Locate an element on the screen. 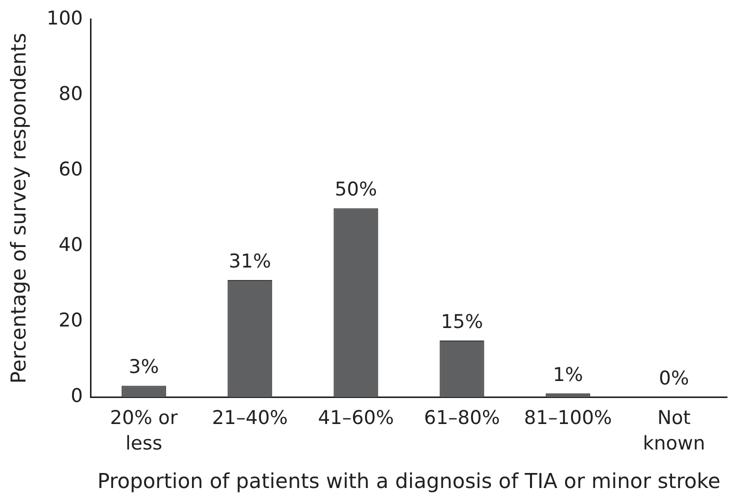  data-label: 3% is located at coordinates (143, 367).